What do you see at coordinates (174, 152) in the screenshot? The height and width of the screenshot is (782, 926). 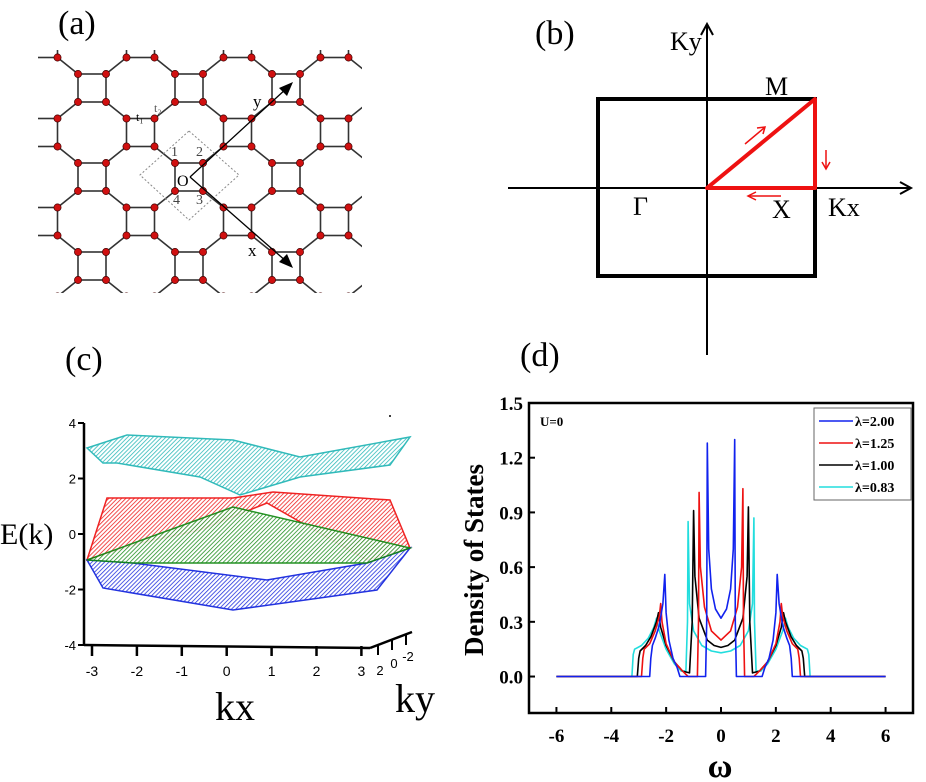 I see `site-label-1: 1` at bounding box center [174, 152].